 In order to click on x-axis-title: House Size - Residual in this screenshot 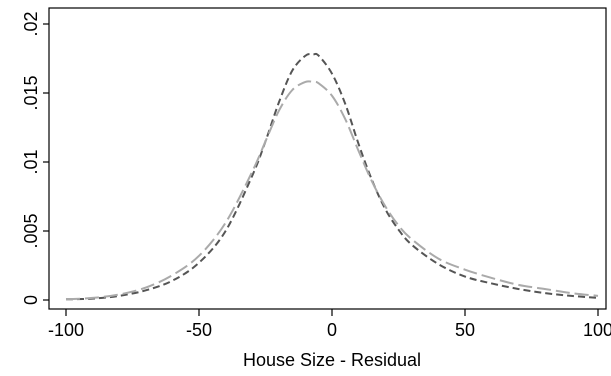, I will do `click(332, 360)`.